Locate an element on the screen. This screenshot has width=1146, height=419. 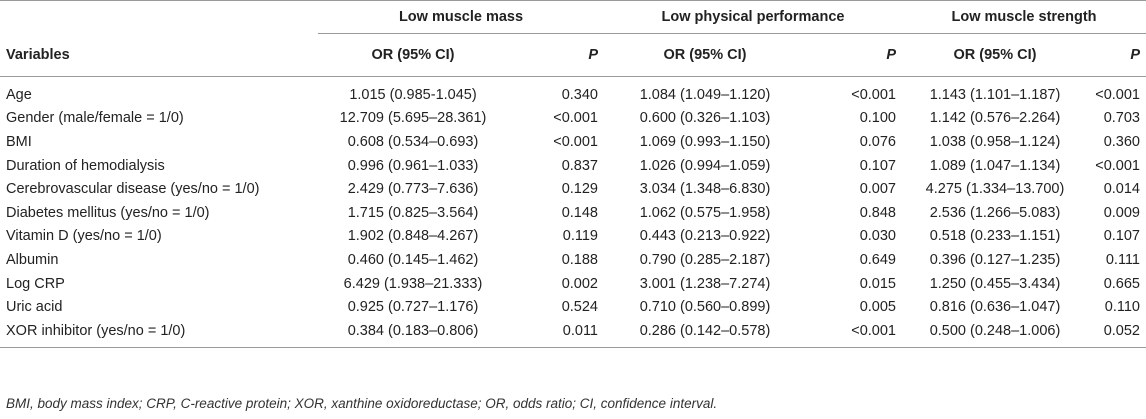
cell-variable: Duration of hemodialysis is located at coordinates (85, 165).